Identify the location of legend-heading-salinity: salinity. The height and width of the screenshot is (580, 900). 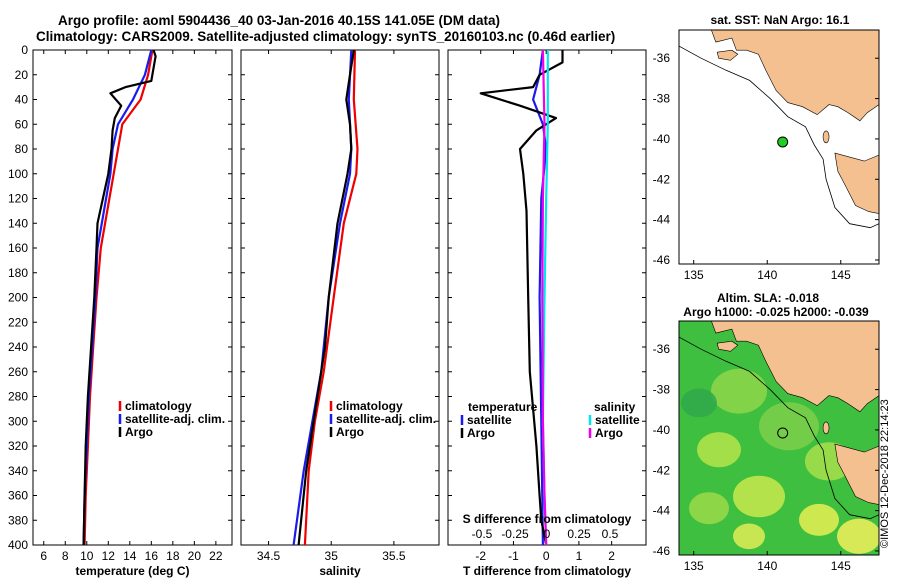
(615, 407).